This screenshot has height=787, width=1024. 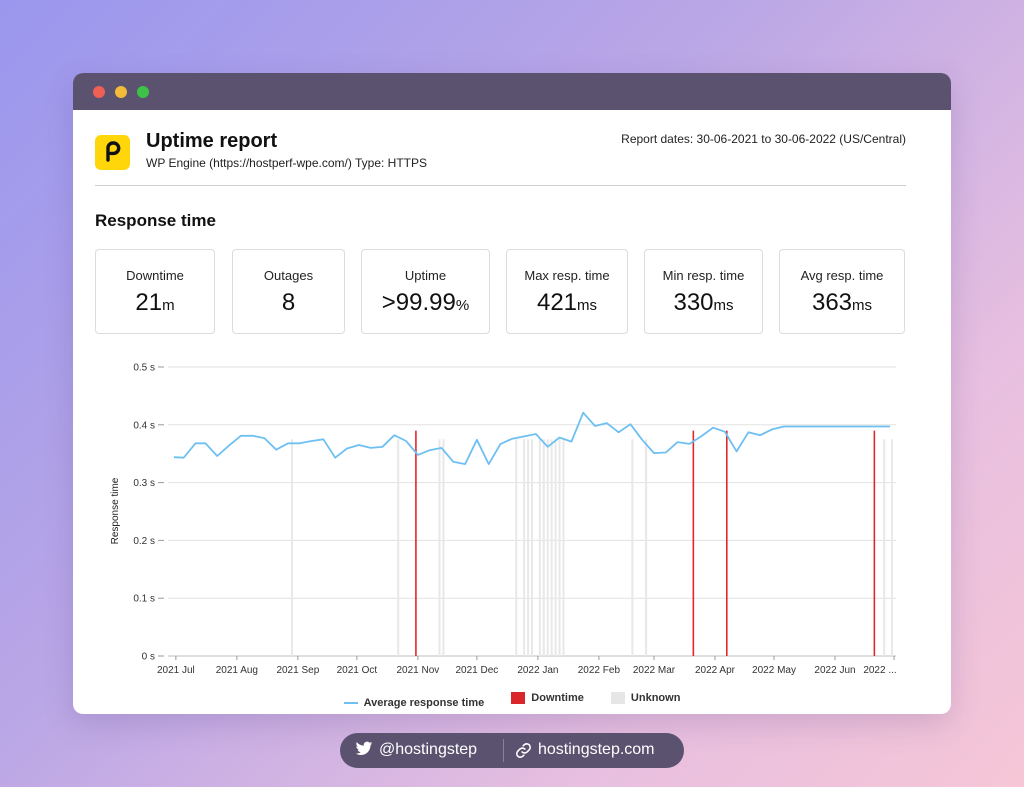 What do you see at coordinates (424, 703) in the screenshot?
I see `legend-label: Average response time` at bounding box center [424, 703].